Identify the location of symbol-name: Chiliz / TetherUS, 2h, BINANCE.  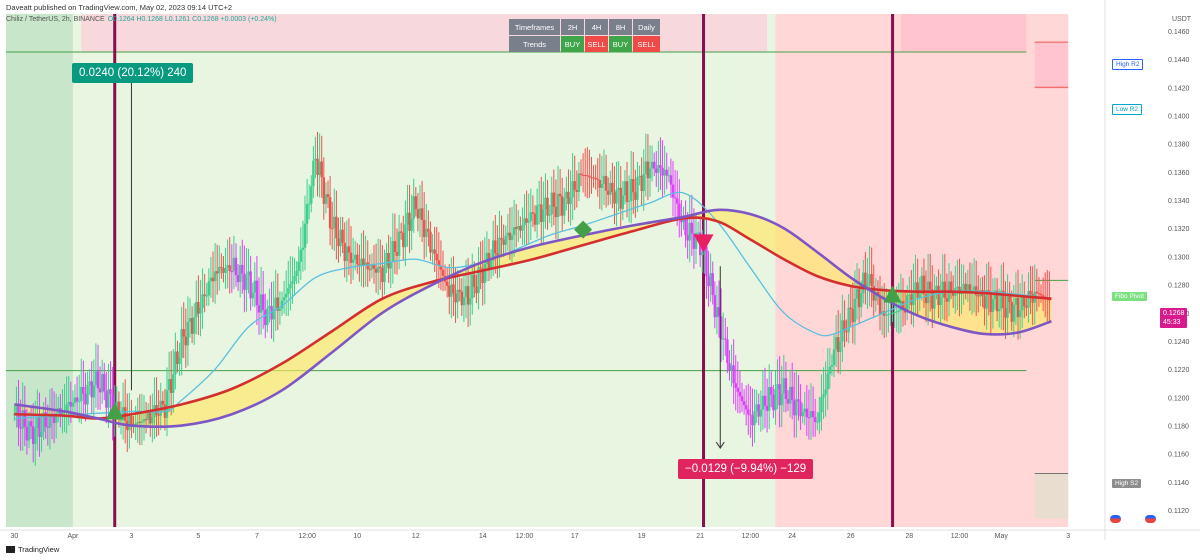
(55, 19).